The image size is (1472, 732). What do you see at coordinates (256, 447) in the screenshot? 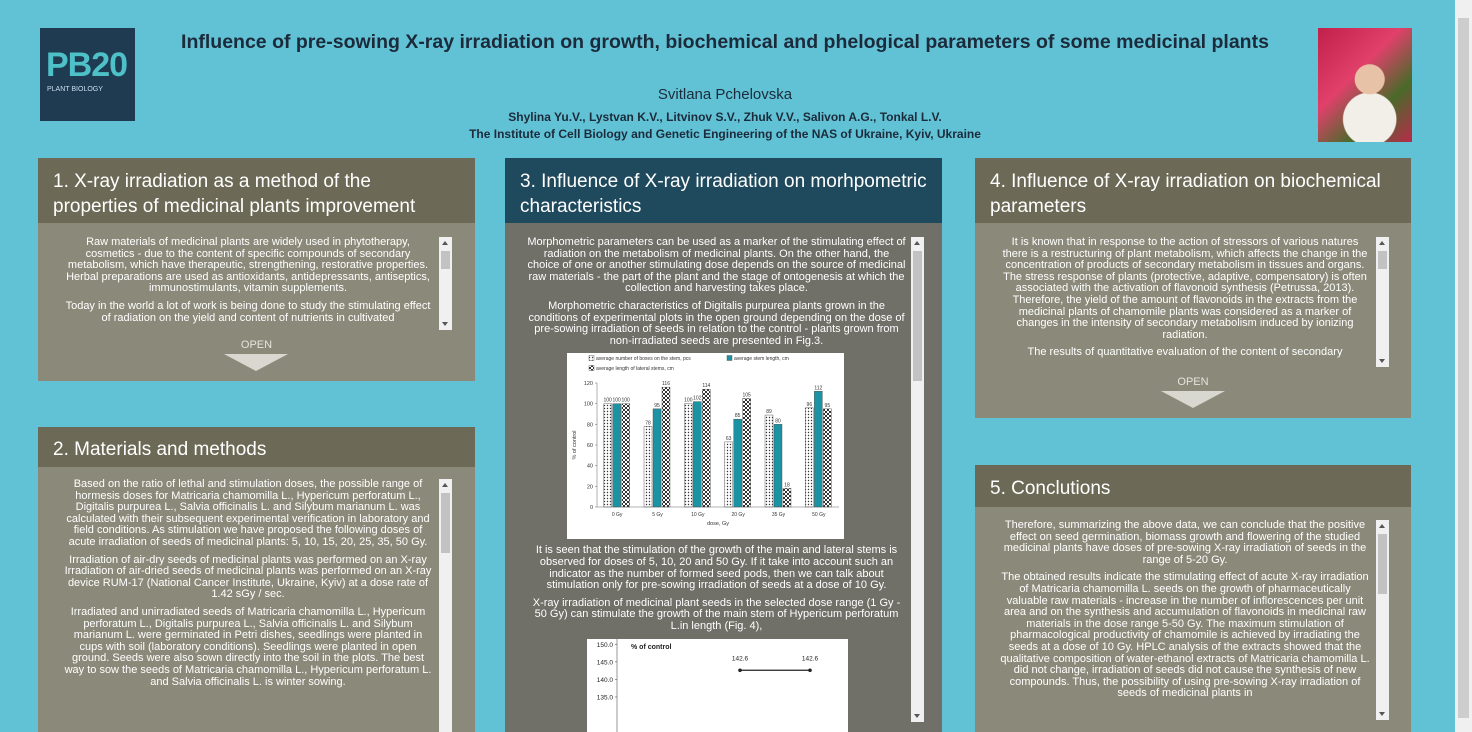
I see `panel-heading: 2. Materials and methods` at bounding box center [256, 447].